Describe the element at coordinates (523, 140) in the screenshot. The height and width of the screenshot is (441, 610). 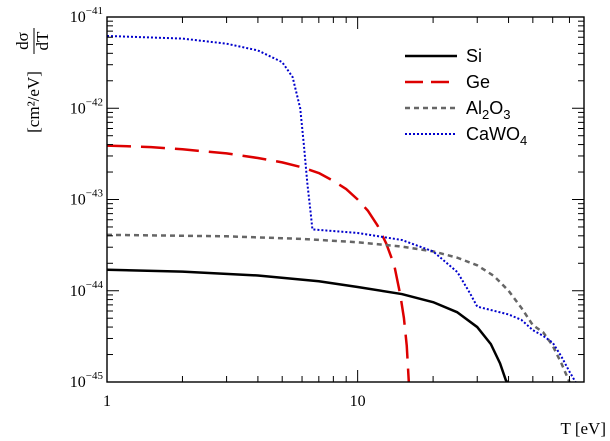
I see `legend-label-subscript: 4` at that location.